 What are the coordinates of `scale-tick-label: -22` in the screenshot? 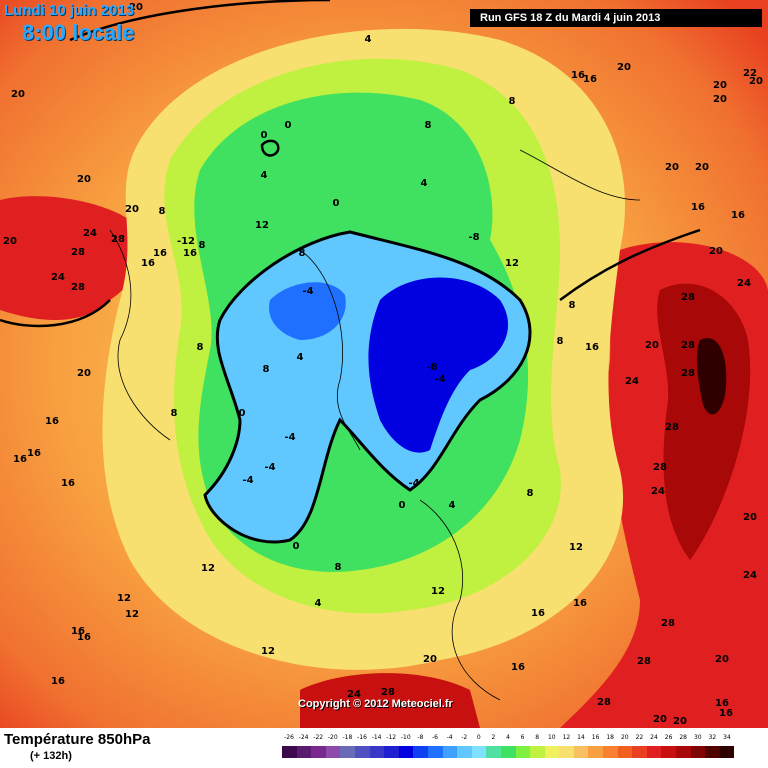 It's located at (318, 737).